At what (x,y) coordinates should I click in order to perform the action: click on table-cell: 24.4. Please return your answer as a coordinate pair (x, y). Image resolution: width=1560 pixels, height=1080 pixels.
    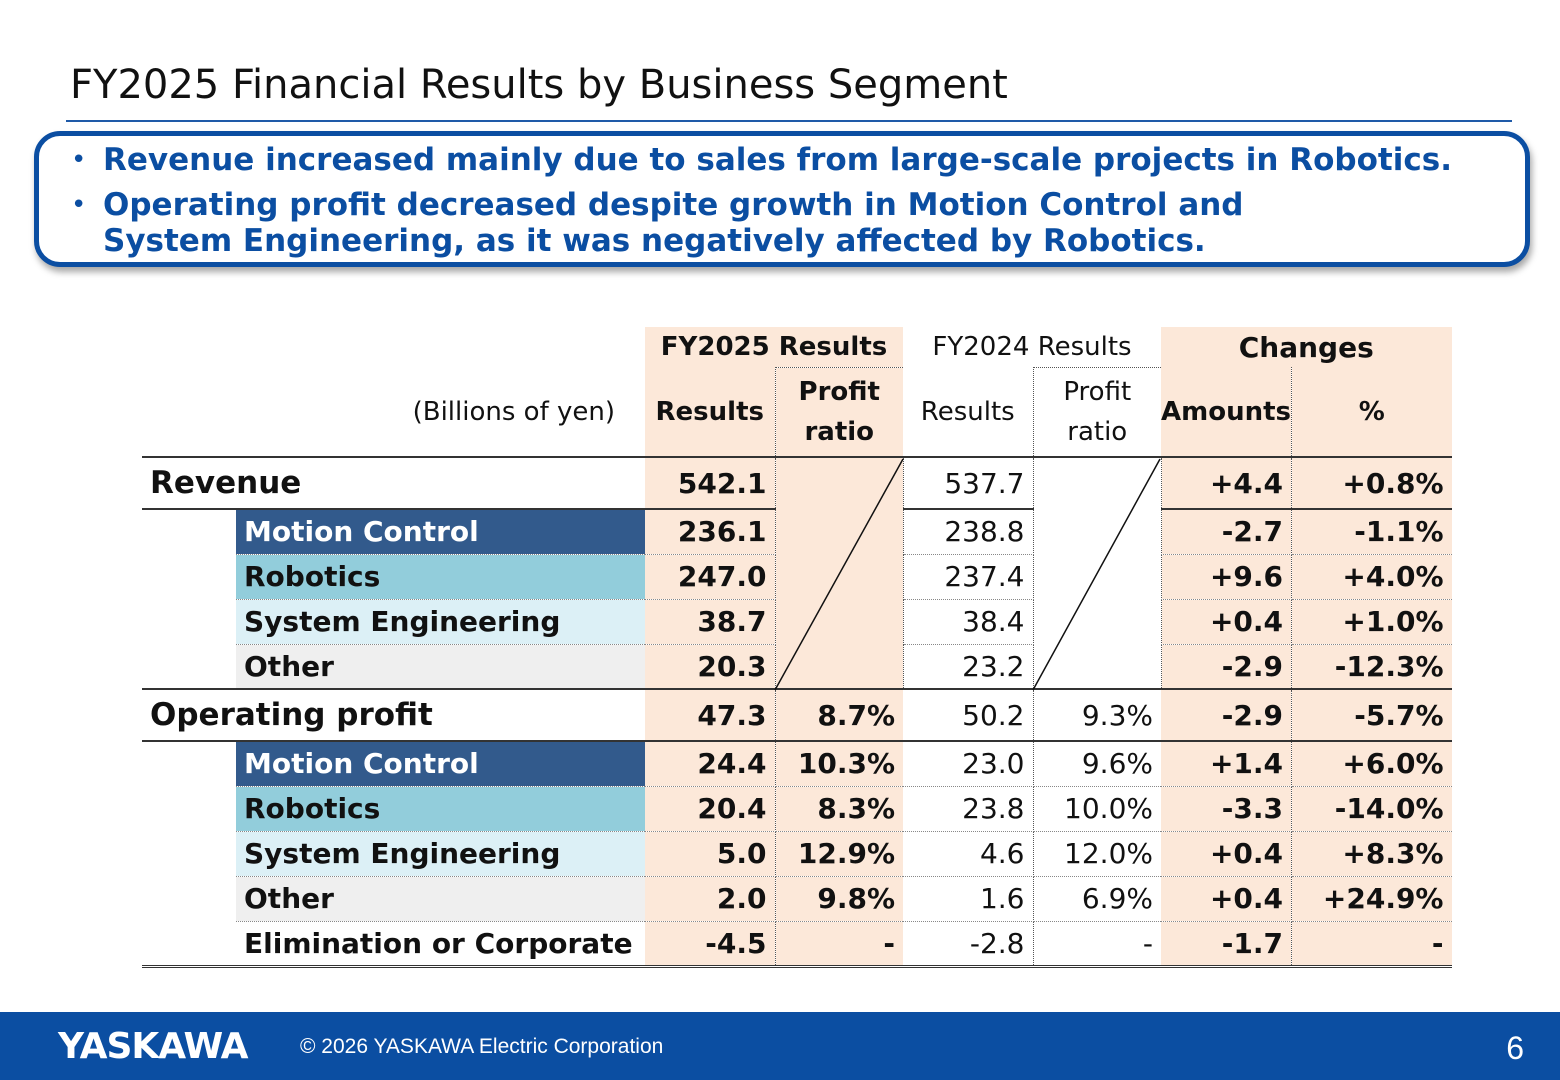
    Looking at the image, I should click on (710, 764).